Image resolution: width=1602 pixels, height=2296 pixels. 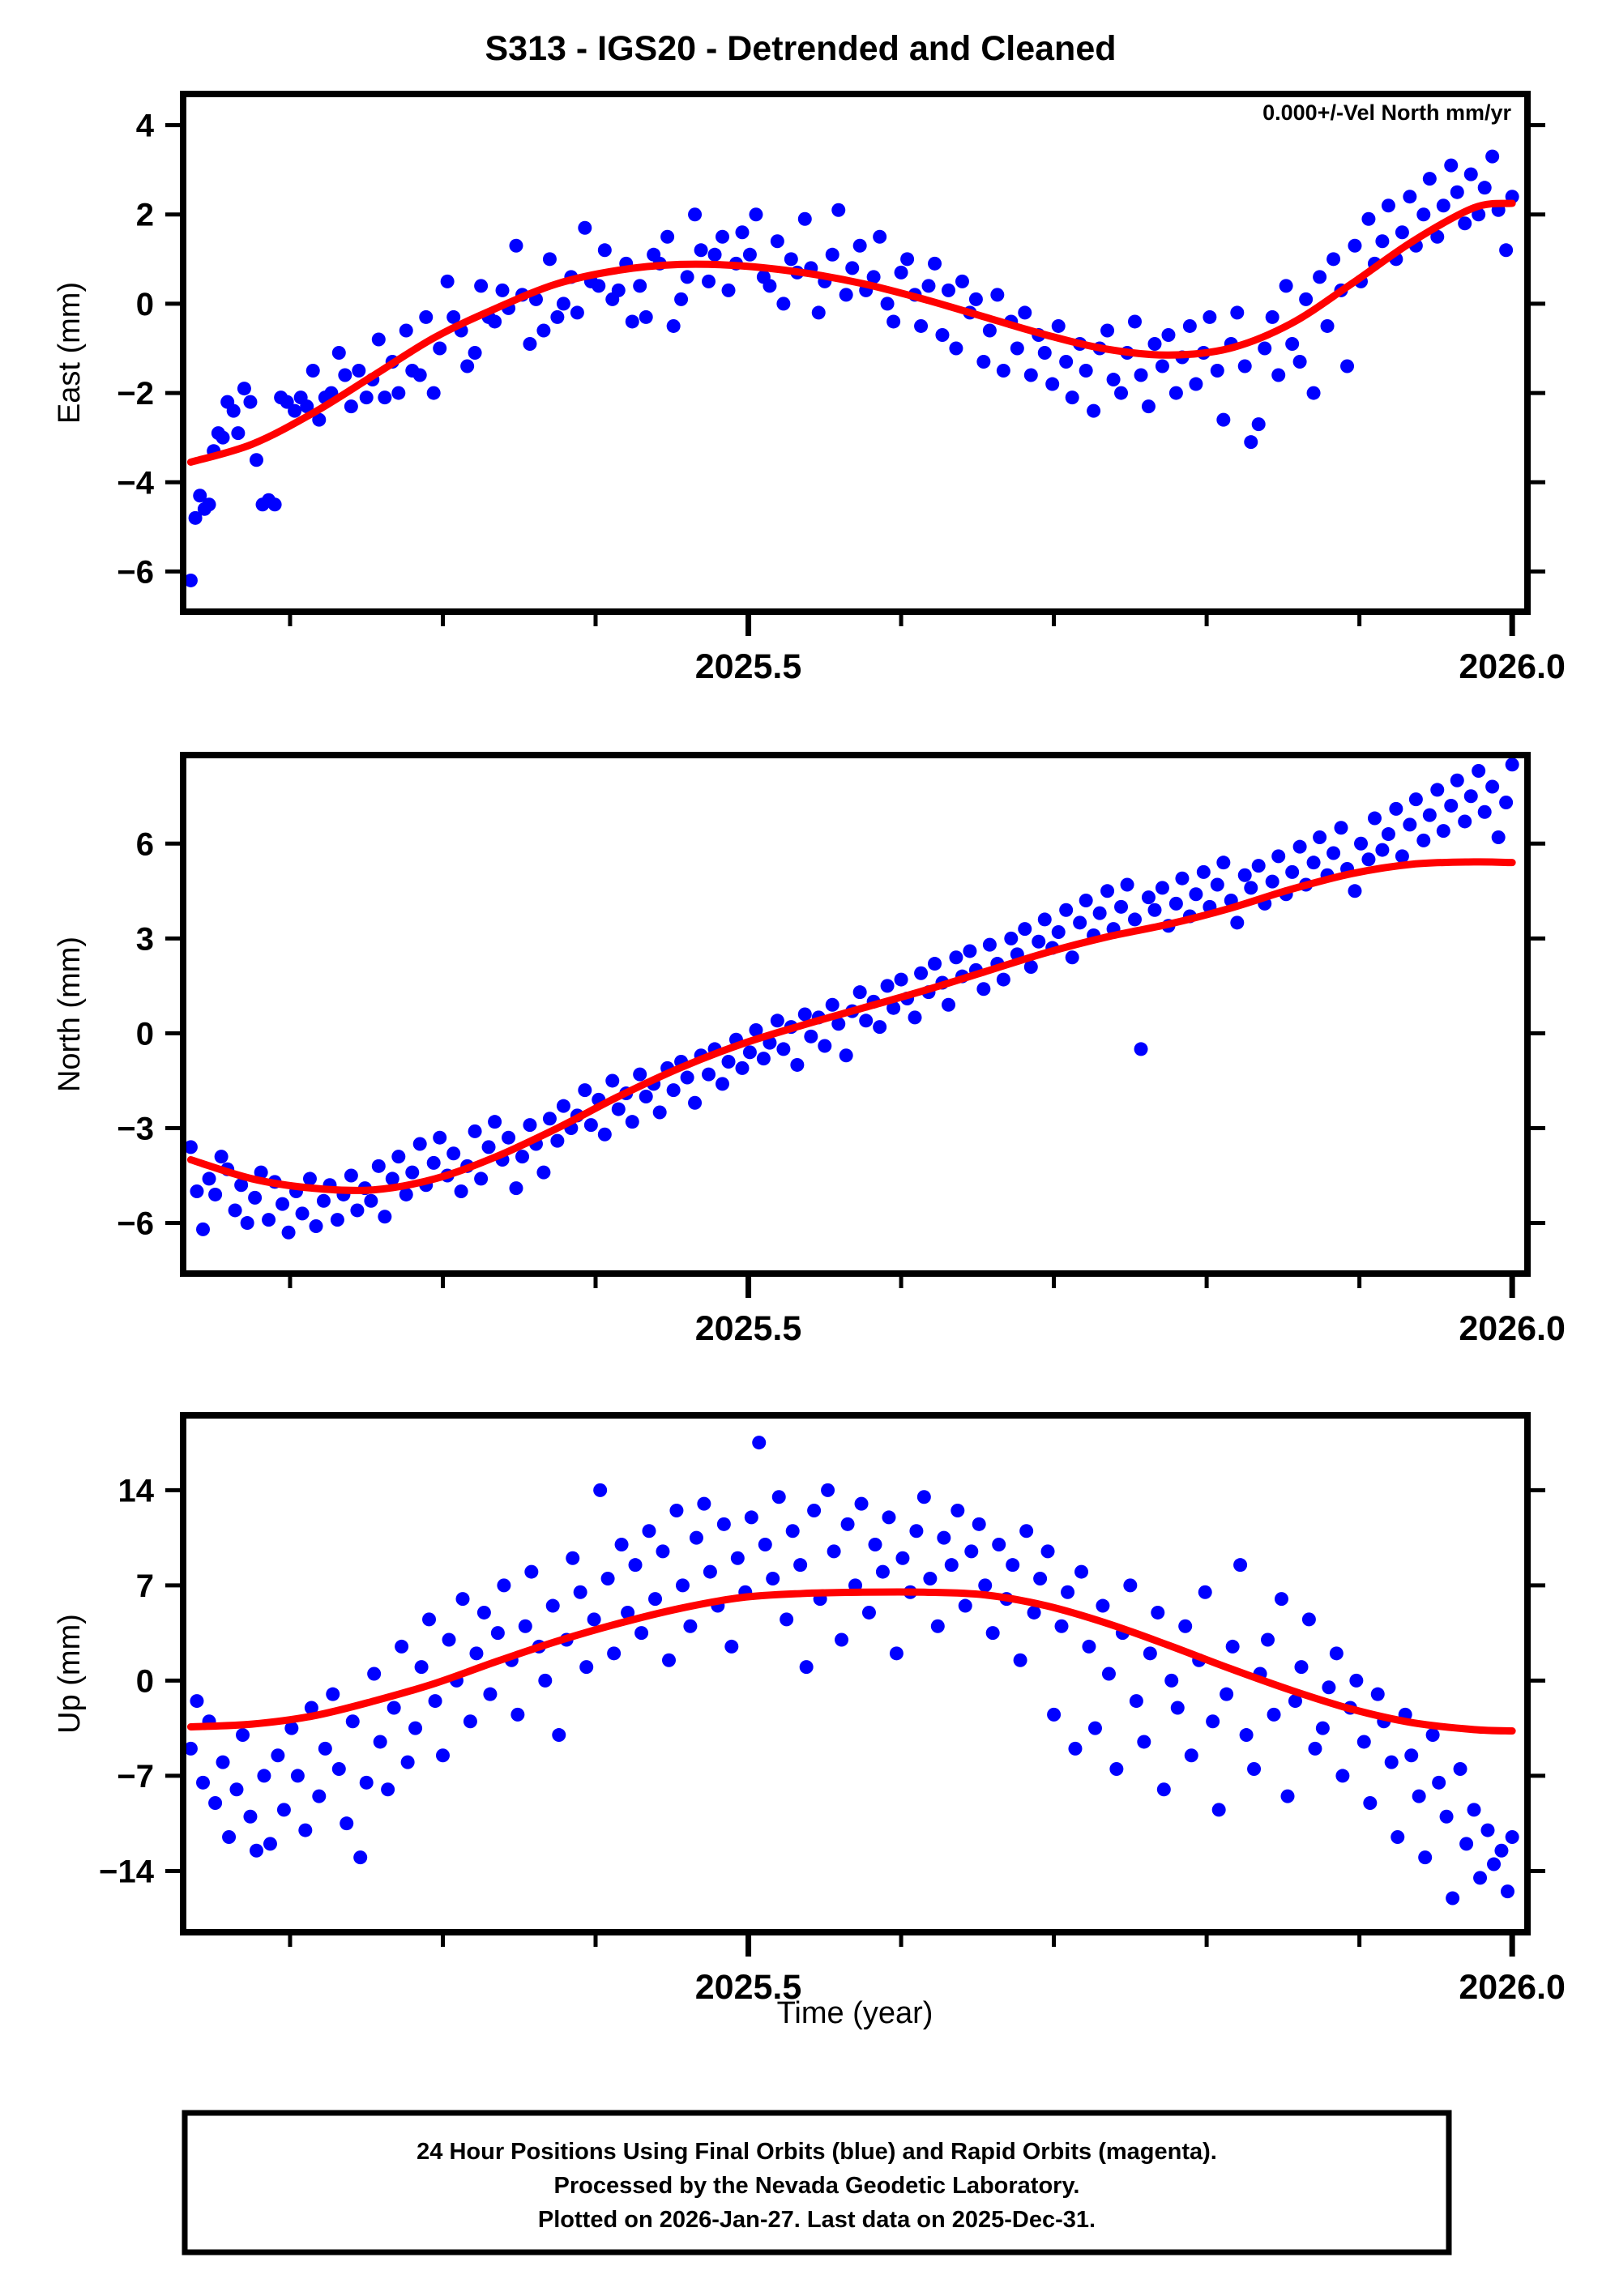 I want to click on y-tick-label-up: 14, so click(x=136, y=1491).